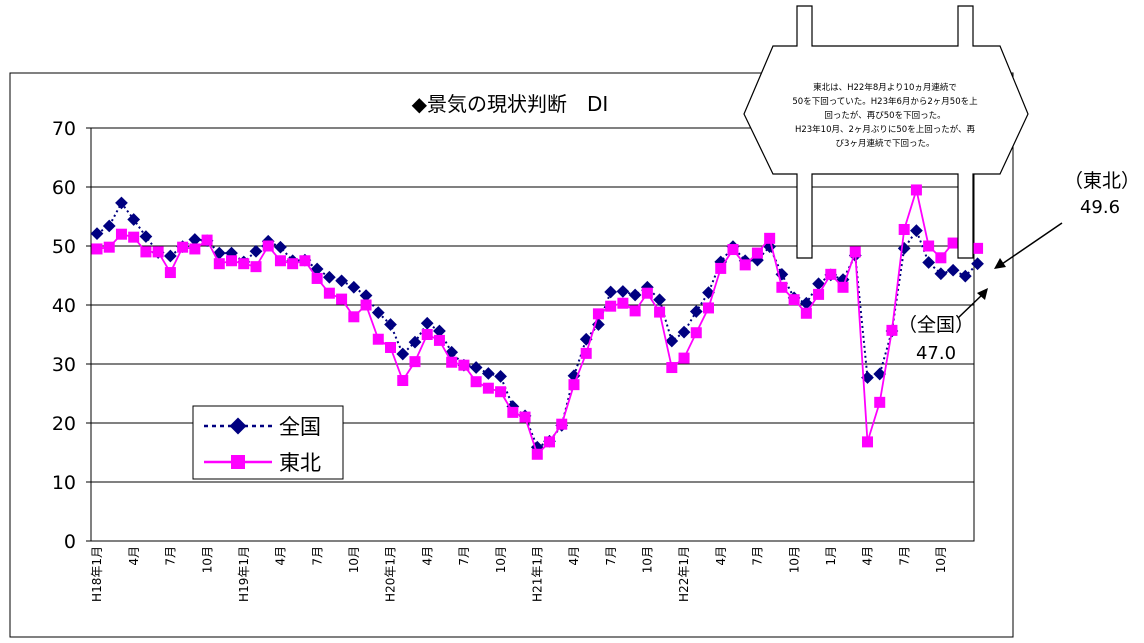 This screenshot has height=643, width=1144. I want to click on y-axis: 0 10 20 30 40 50 60 70, so click(71, 335).